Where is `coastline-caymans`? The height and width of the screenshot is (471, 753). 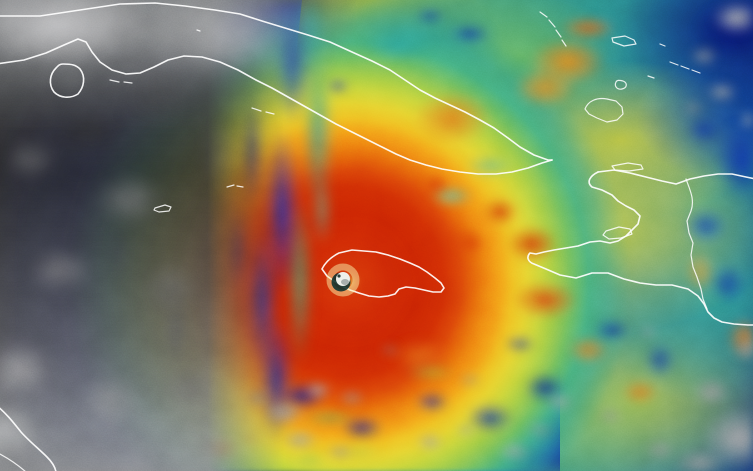
coastline-caymans is located at coordinates (198, 198).